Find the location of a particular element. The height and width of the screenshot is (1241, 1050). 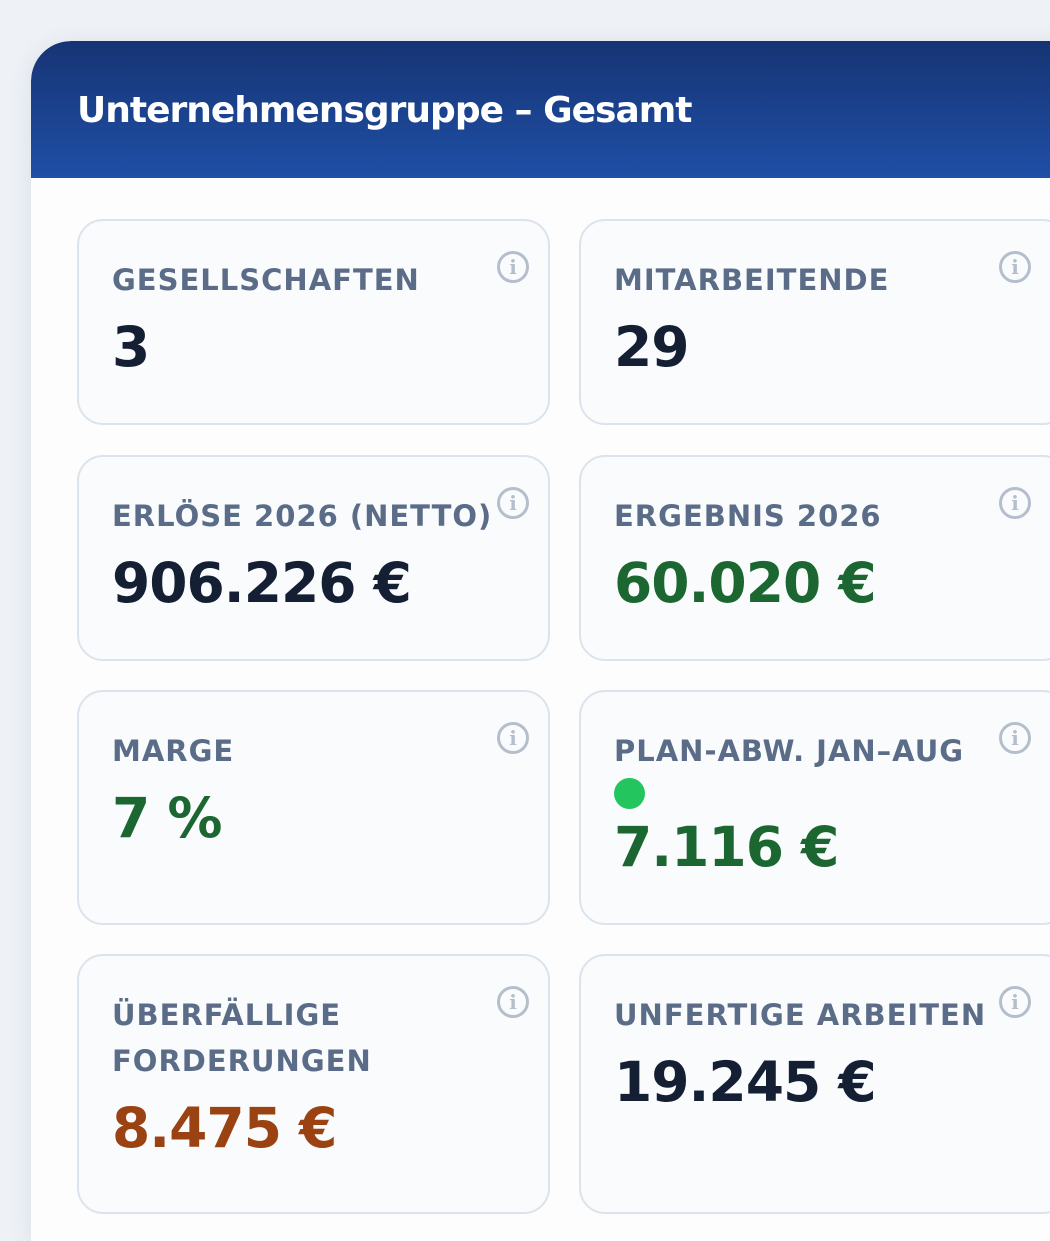

kpi-value: 7.116 € is located at coordinates (726, 847).